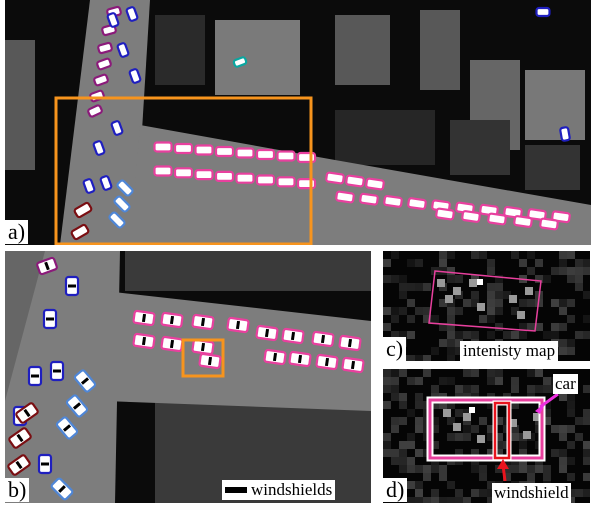 The height and width of the screenshot is (506, 592). Describe the element at coordinates (503, 464) in the screenshot. I see `windshield-arrow-head` at that location.